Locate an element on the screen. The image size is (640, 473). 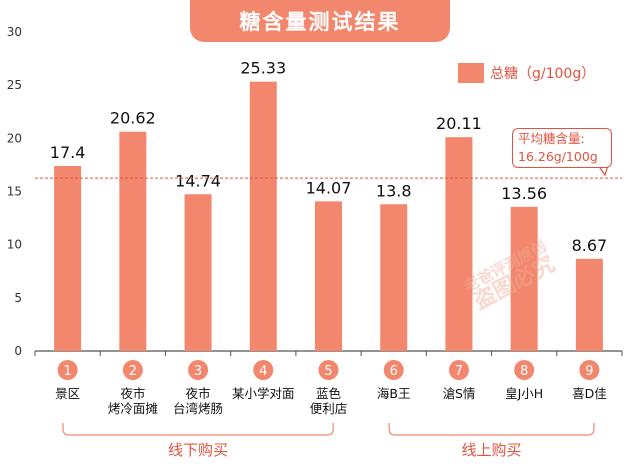
category-number: 3 is located at coordinates (198, 371).